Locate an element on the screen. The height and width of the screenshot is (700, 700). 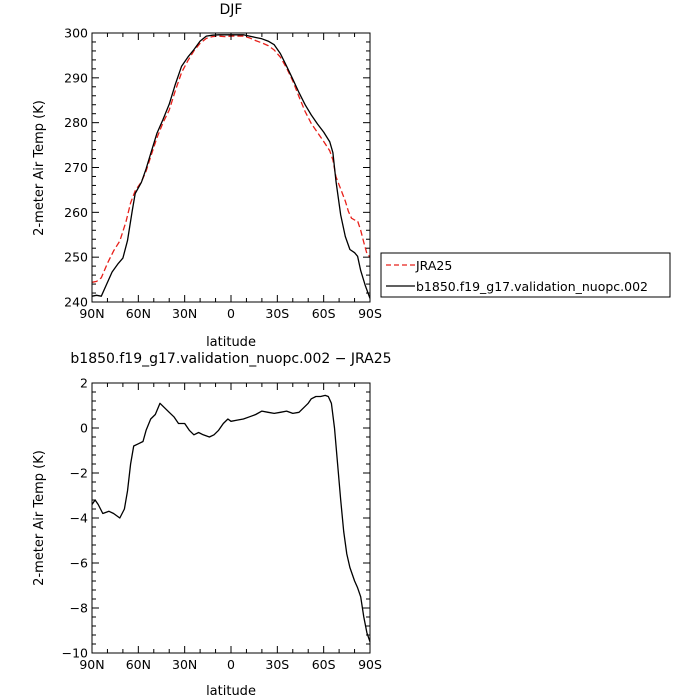
bottom-x-tick-label: 90N is located at coordinates (91, 664).